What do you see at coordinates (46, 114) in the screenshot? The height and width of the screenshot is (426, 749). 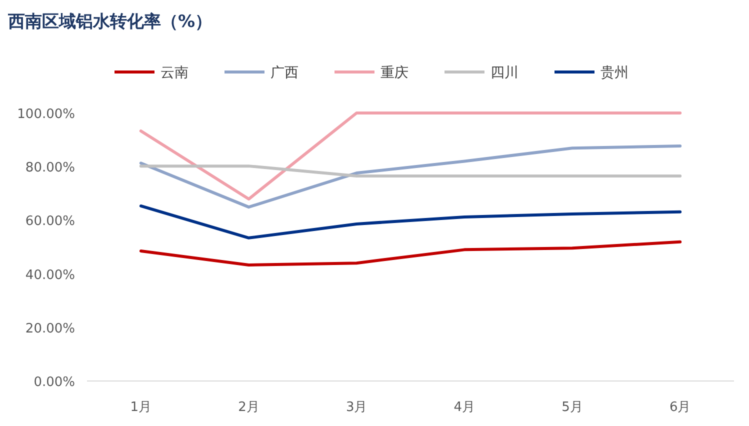 I see `y-tick-label: 100.00%` at bounding box center [46, 114].